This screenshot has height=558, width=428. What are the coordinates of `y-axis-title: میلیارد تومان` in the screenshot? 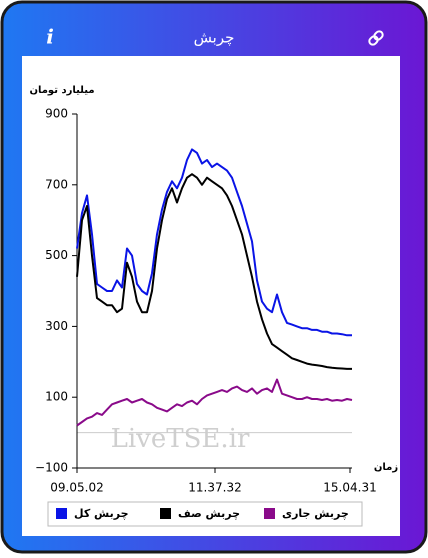 It's located at (61, 90).